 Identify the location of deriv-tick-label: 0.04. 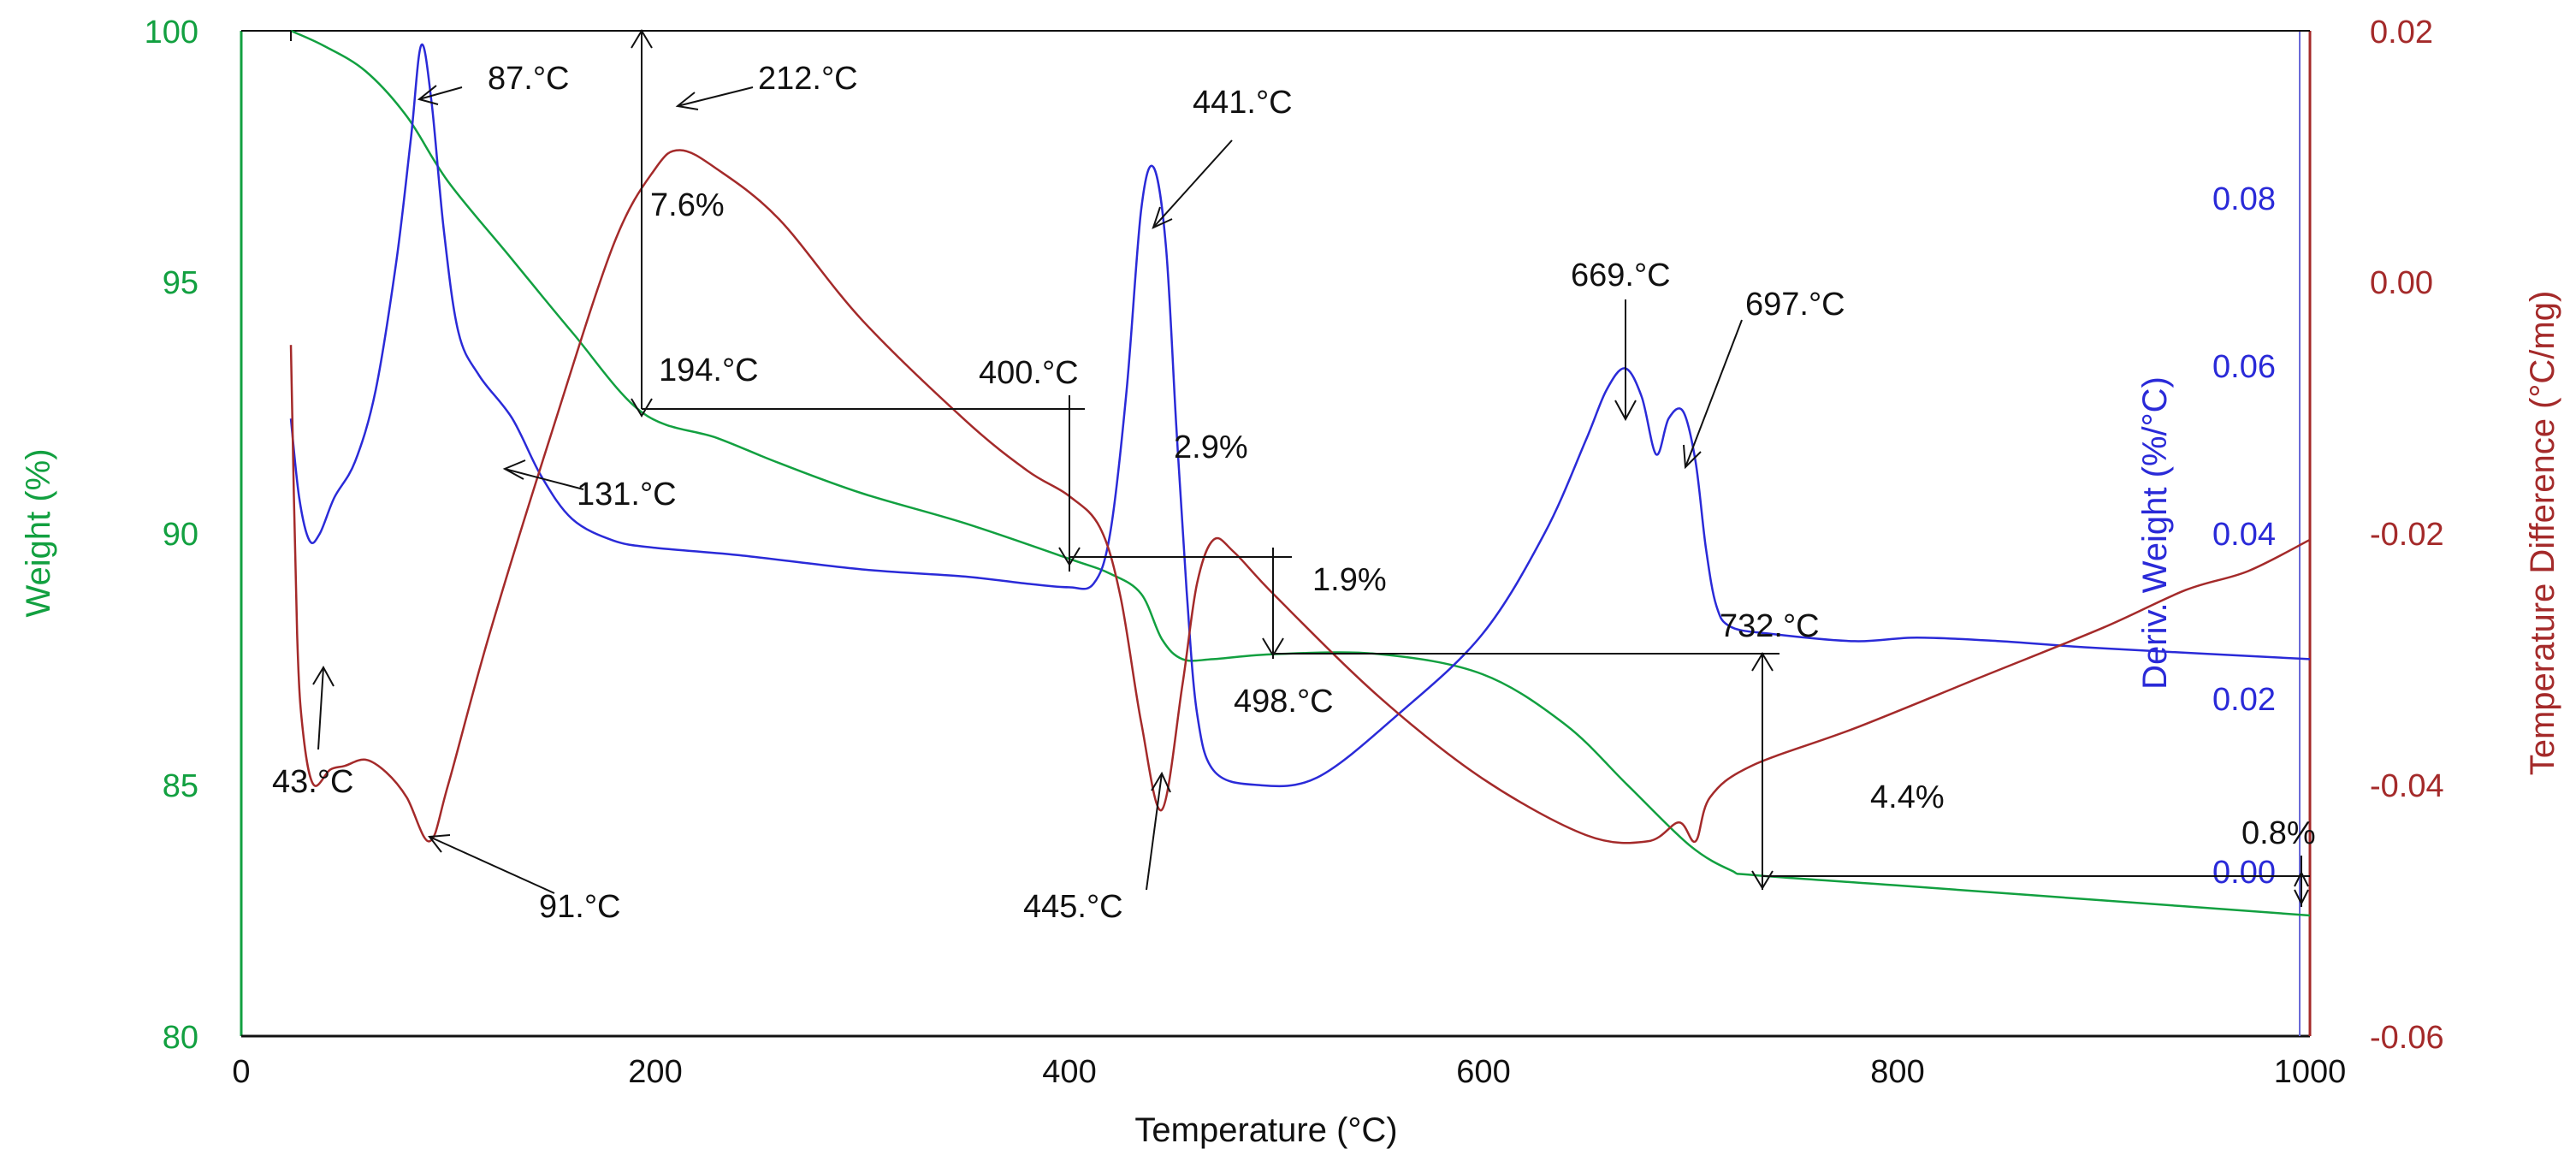
(2244, 535).